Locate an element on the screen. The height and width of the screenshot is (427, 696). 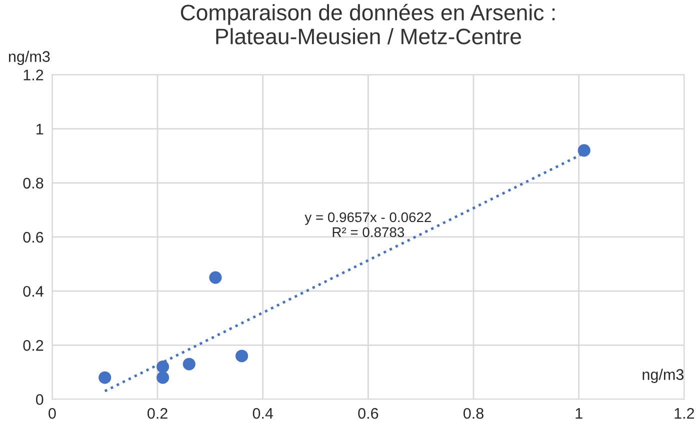
y-tick-label: 0 is located at coordinates (40, 399).